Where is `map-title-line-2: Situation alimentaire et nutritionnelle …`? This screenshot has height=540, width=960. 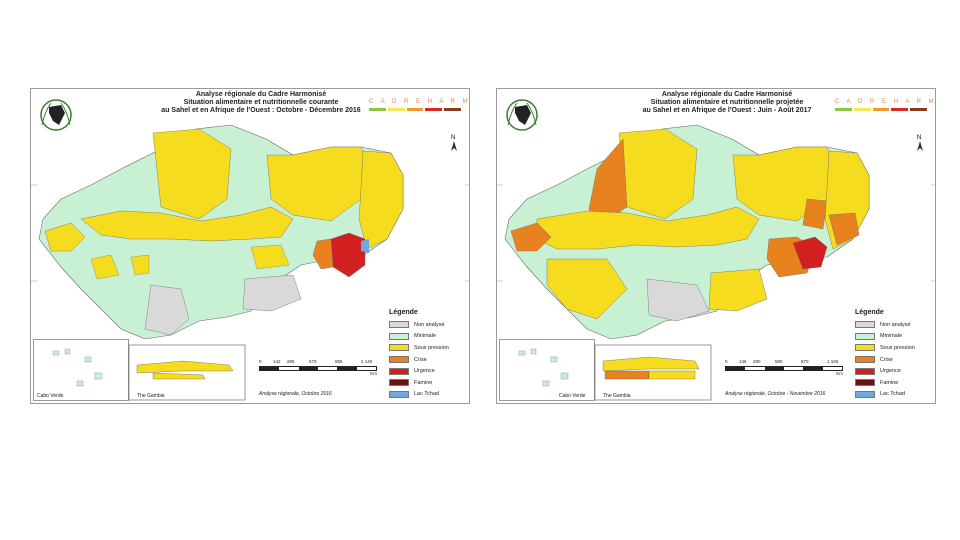
map-title-line-2: Situation alimentaire et nutritionnelle … is located at coordinates (727, 102).